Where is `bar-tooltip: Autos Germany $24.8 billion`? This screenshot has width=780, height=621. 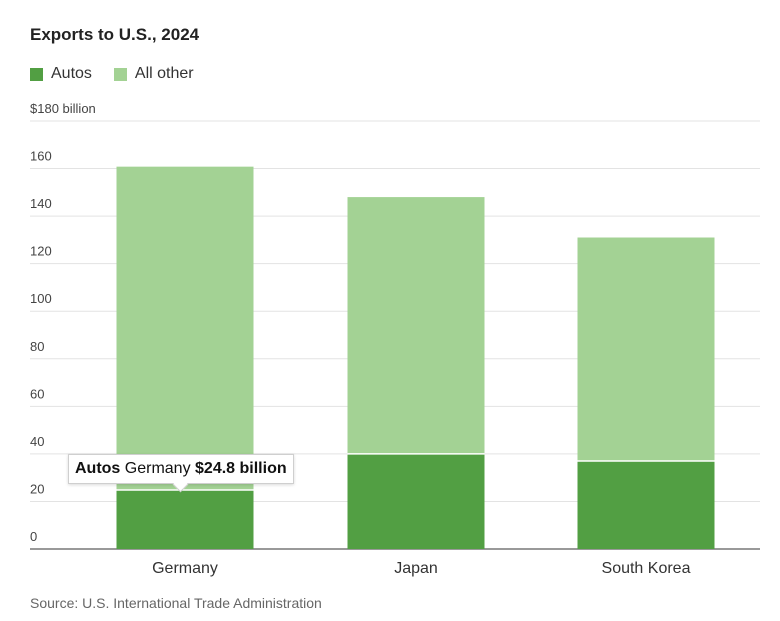 bar-tooltip: Autos Germany $24.8 billion is located at coordinates (181, 469).